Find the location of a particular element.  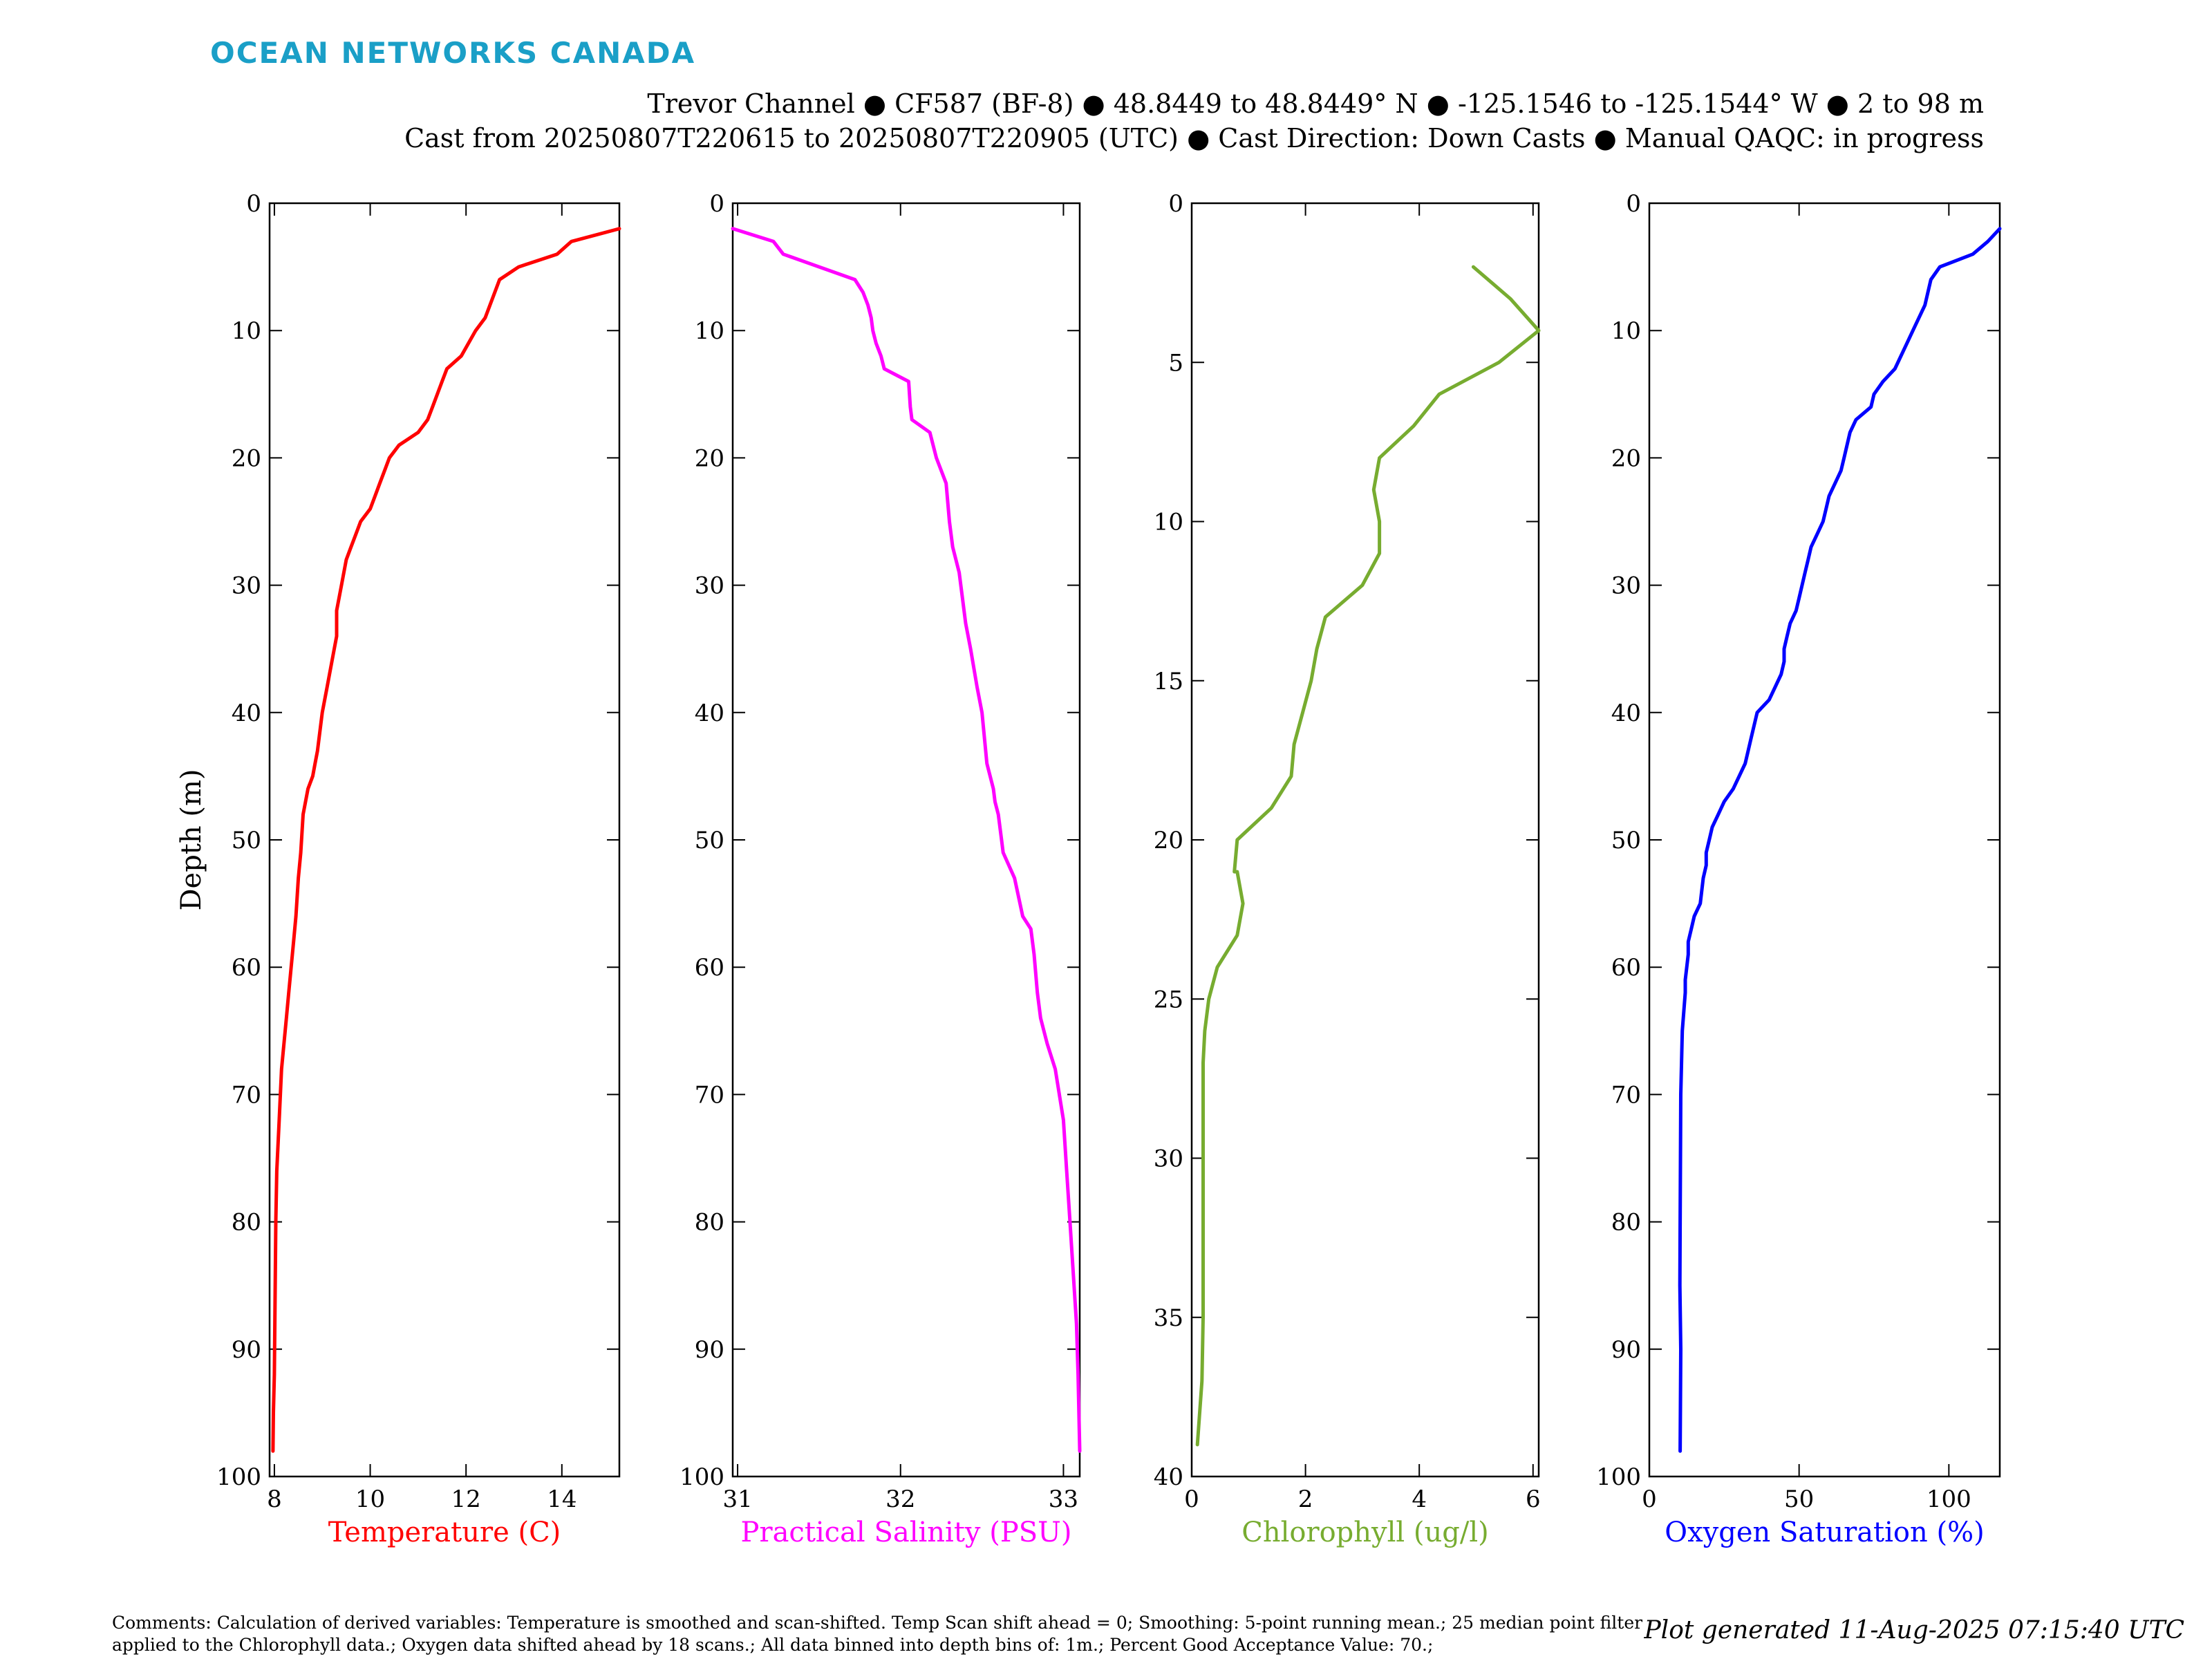

x-axis-label-4: Oxygen Saturation (%) is located at coordinates (1825, 1532).